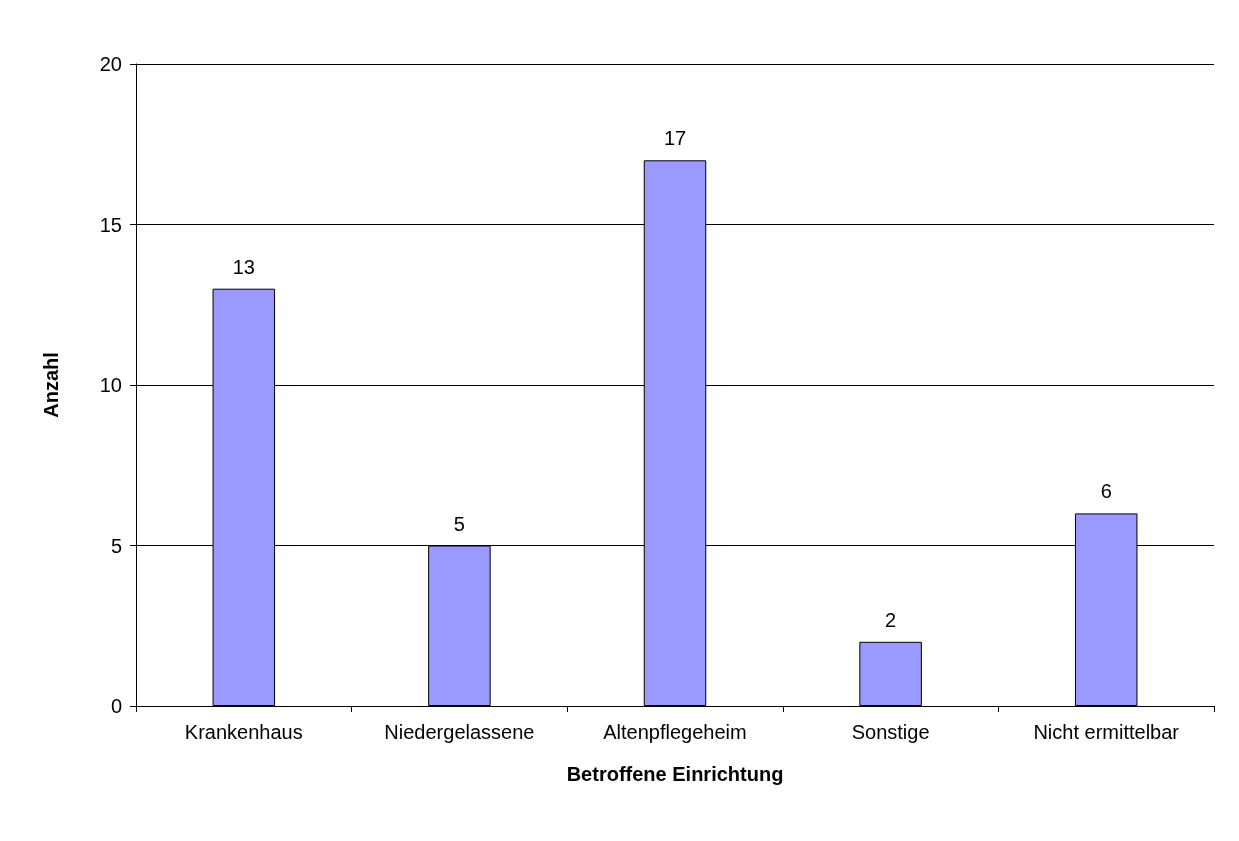 The image size is (1239, 841). I want to click on y-tick-label: 5, so click(116, 545).